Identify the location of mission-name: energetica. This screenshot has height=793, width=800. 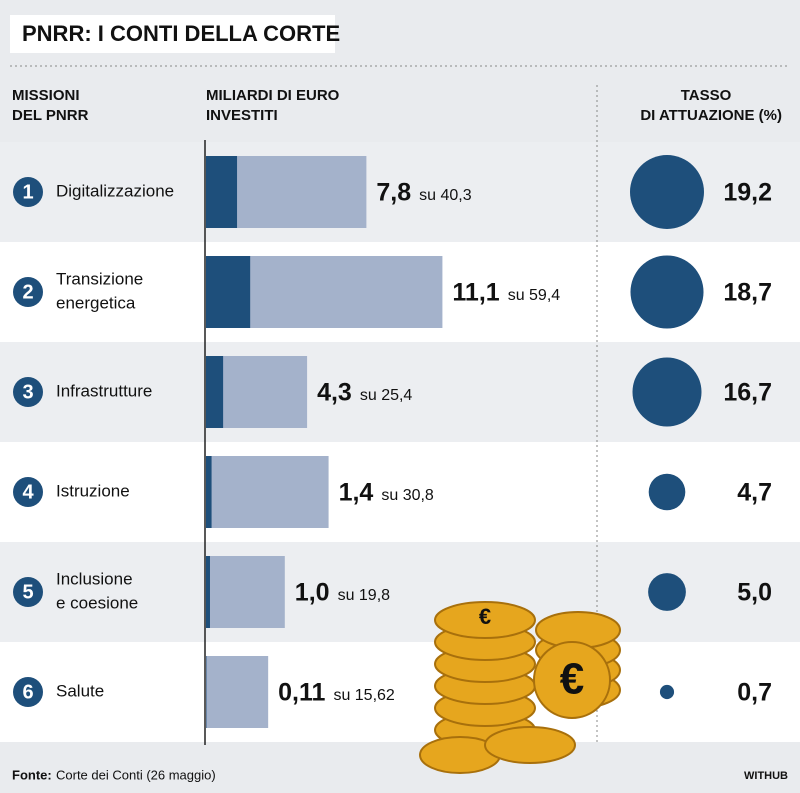
(96, 302).